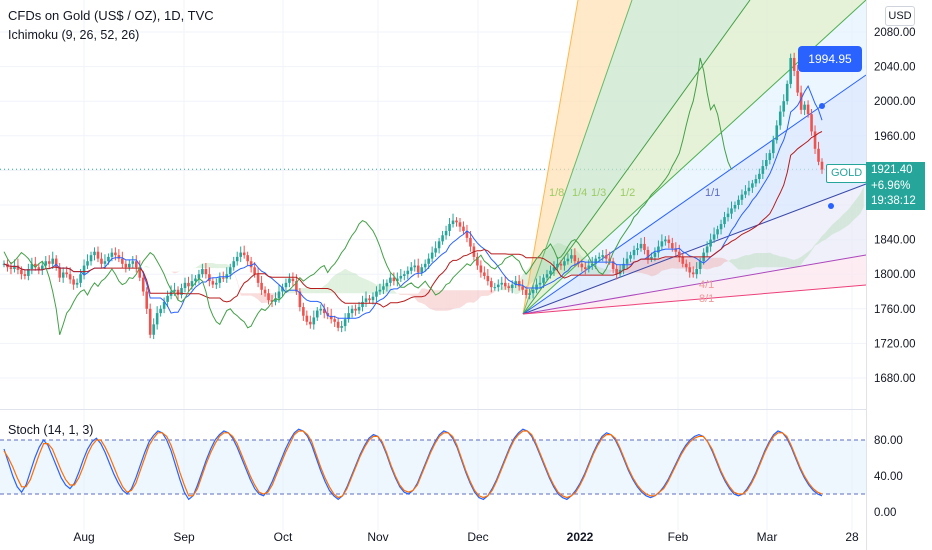 Image resolution: width=932 pixels, height=550 pixels. What do you see at coordinates (627, 193) in the screenshot?
I see `gann-fan-label: 1/2` at bounding box center [627, 193].